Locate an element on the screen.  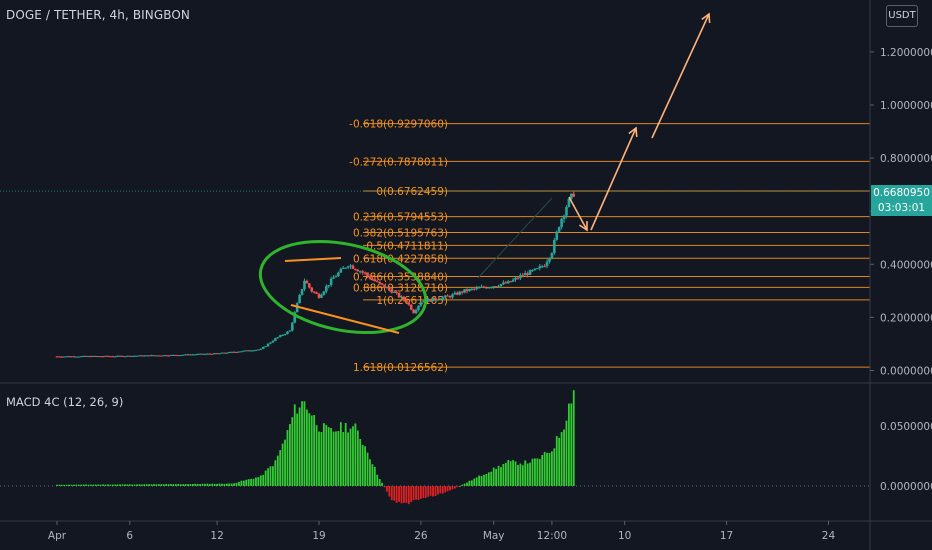
rally-arrow is located at coordinates (613, 179).